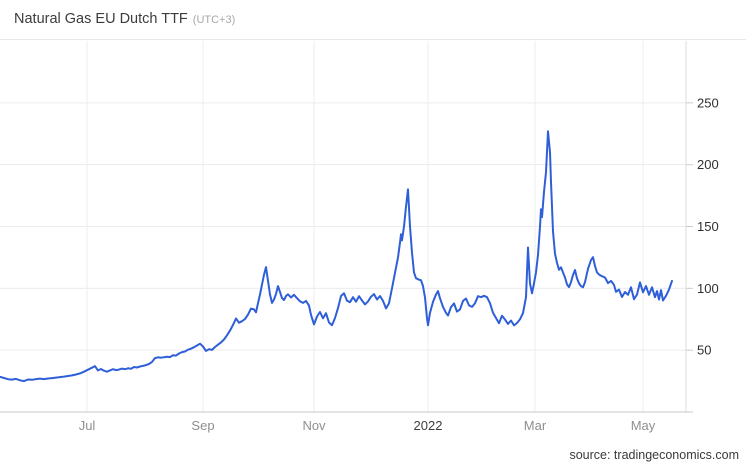 The image size is (746, 468). Describe the element at coordinates (535, 425) in the screenshot. I see `x-axis-label: Mar` at that location.